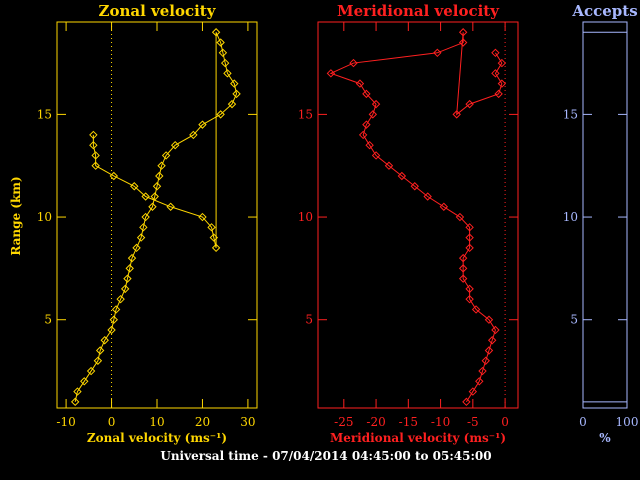  I want to click on accepts-plot-frame, so click(605, 215).